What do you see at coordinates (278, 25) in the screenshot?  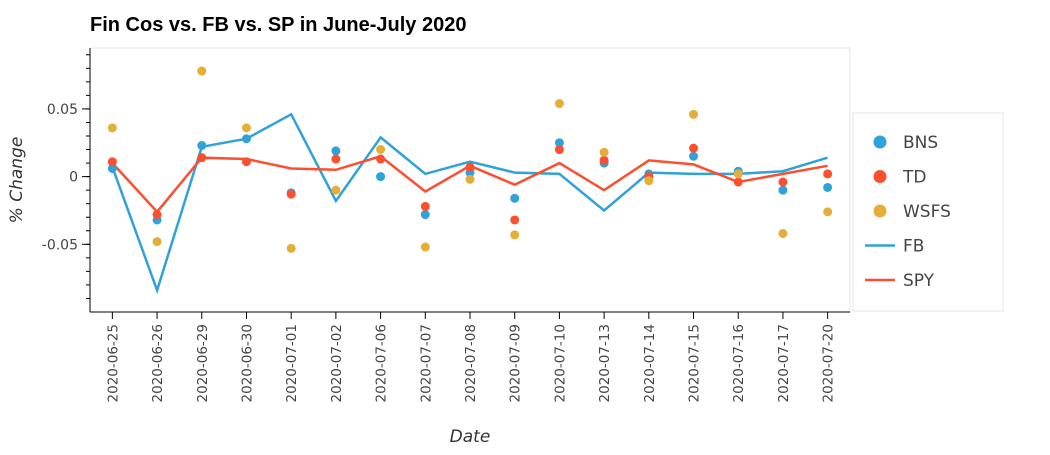 I see `chart-title: Fin Cos vs. FB vs. SP in June-July 2020` at bounding box center [278, 25].